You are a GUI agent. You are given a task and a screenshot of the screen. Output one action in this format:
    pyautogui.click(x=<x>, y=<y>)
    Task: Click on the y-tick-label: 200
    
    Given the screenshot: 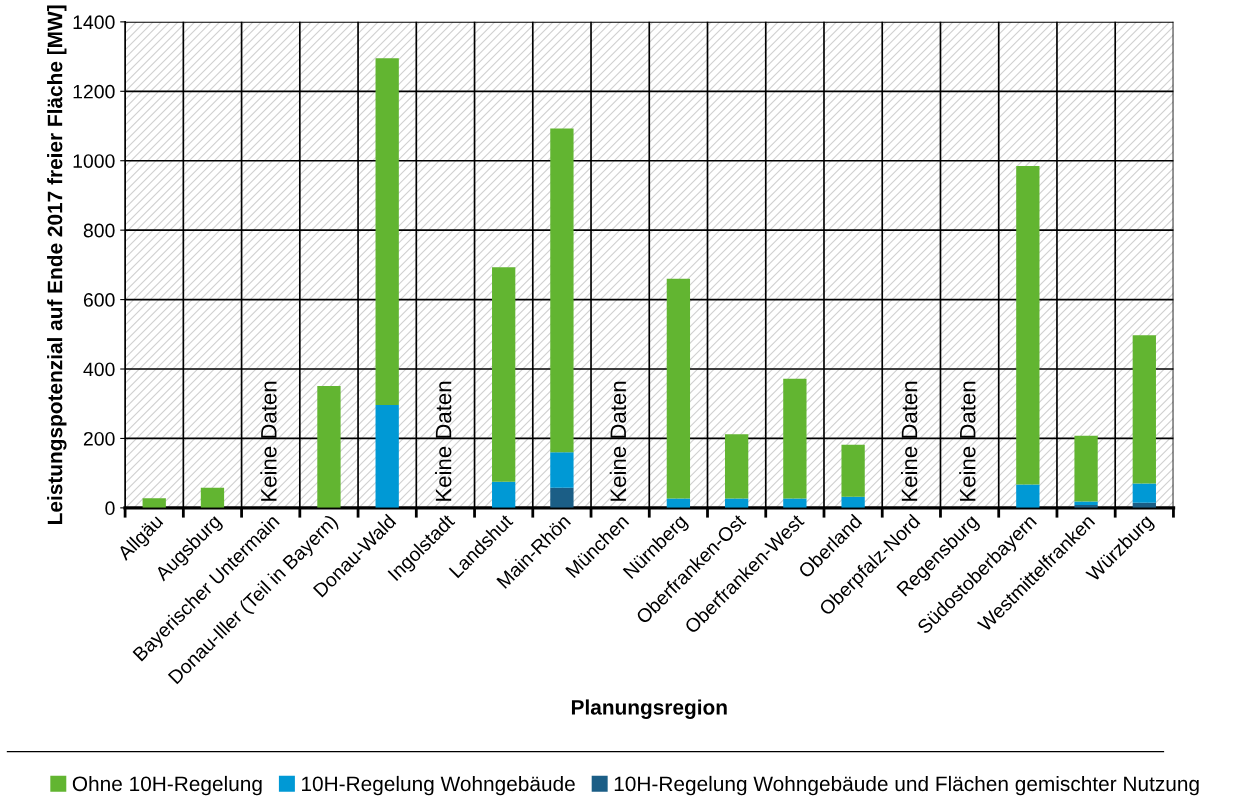 What is the action you would take?
    pyautogui.click(x=99, y=438)
    